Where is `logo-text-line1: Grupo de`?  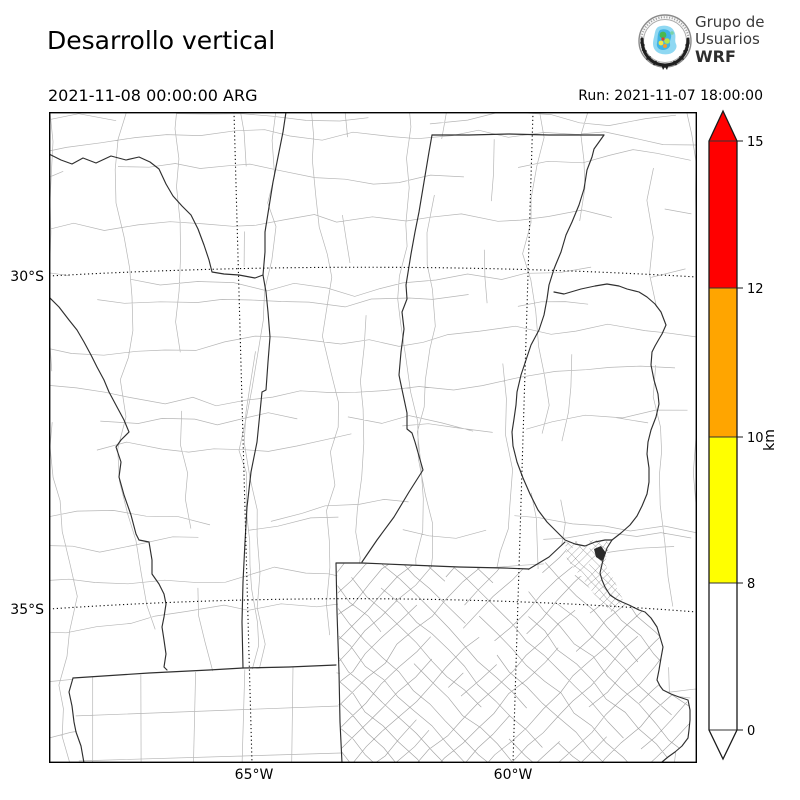 logo-text-line1: Grupo de is located at coordinates (730, 22).